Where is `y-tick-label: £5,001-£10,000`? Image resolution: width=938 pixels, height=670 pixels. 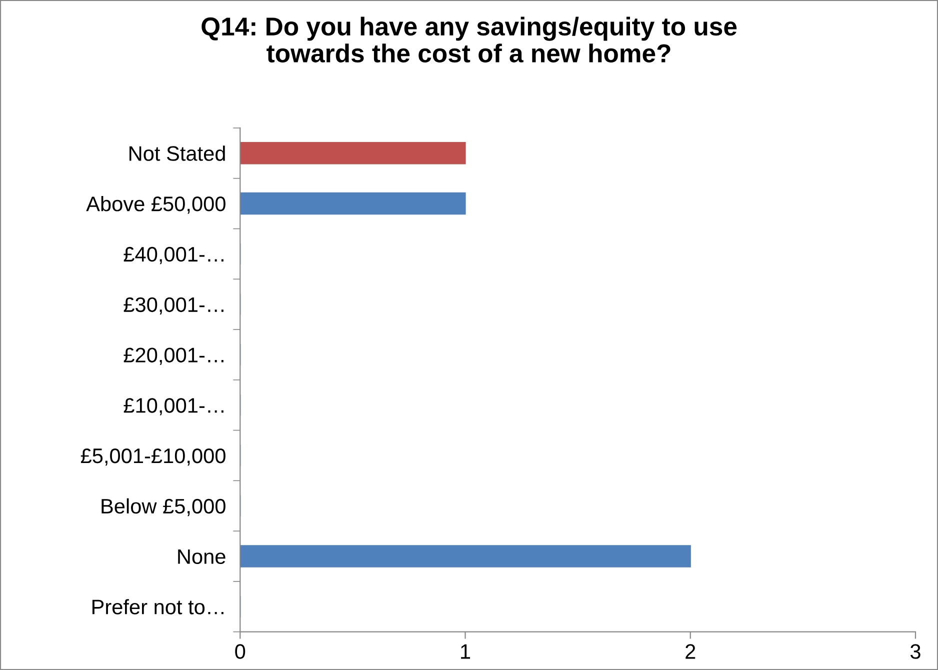 y-tick-label: £5,001-£10,000 is located at coordinates (153, 457).